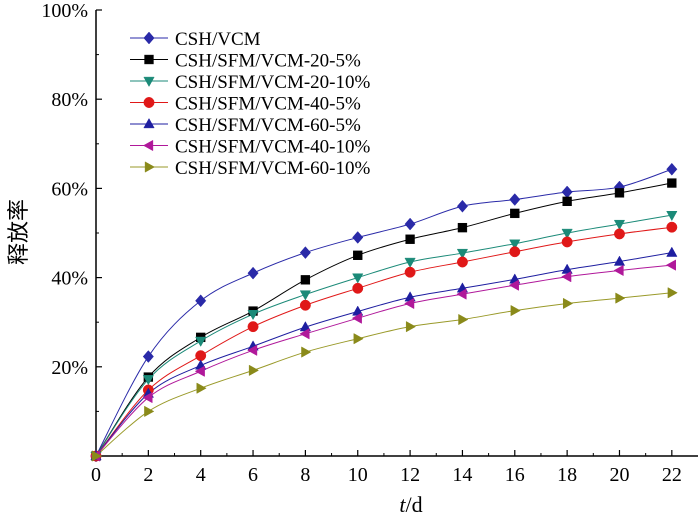  Describe the element at coordinates (268, 61) in the screenshot. I see `legend-label-2: CSH/SFM/VCM-20-5%` at that location.